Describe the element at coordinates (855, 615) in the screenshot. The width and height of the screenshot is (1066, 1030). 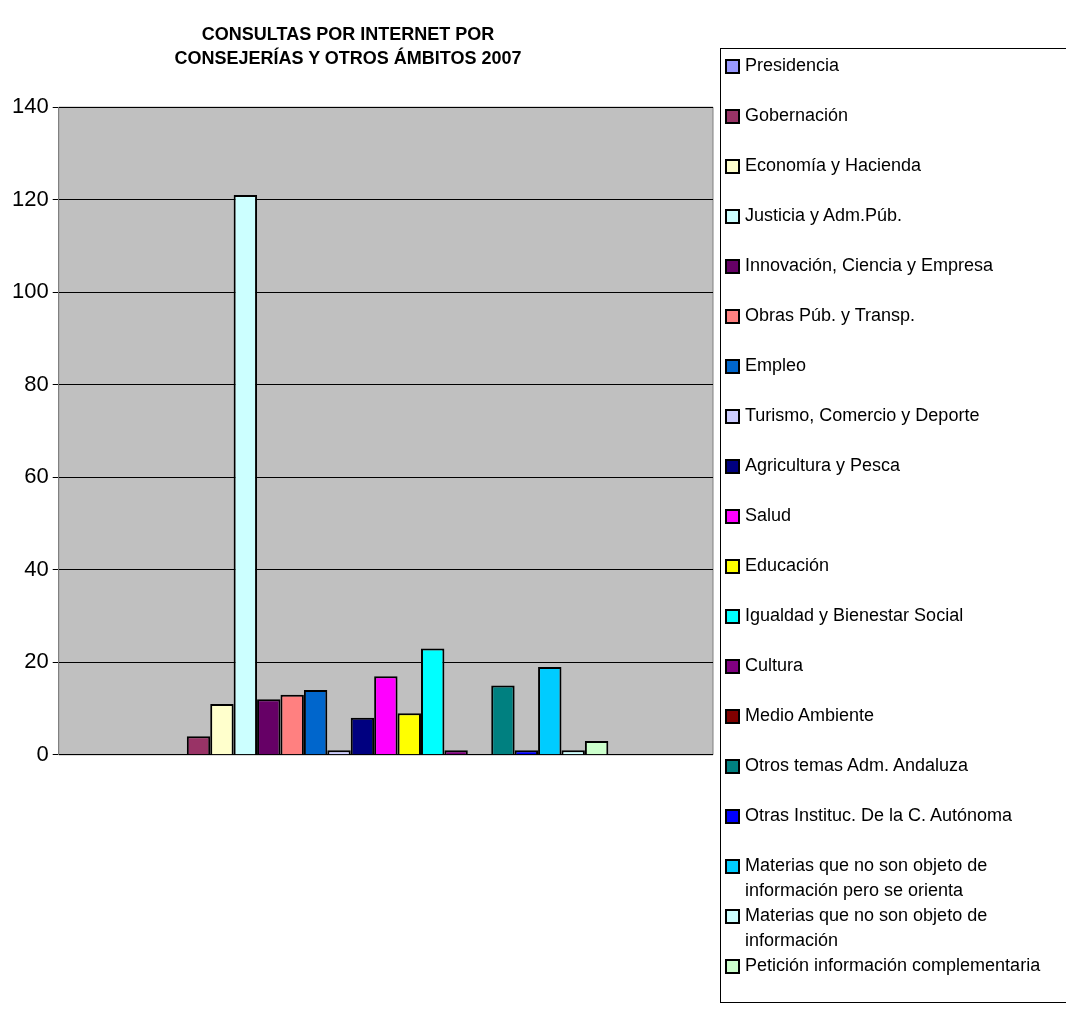
I see `legend-label: Igualdad y Bienestar Social` at that location.